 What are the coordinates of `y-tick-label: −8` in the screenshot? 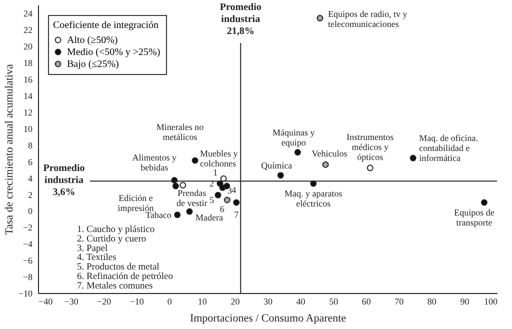 It's located at (27, 277).